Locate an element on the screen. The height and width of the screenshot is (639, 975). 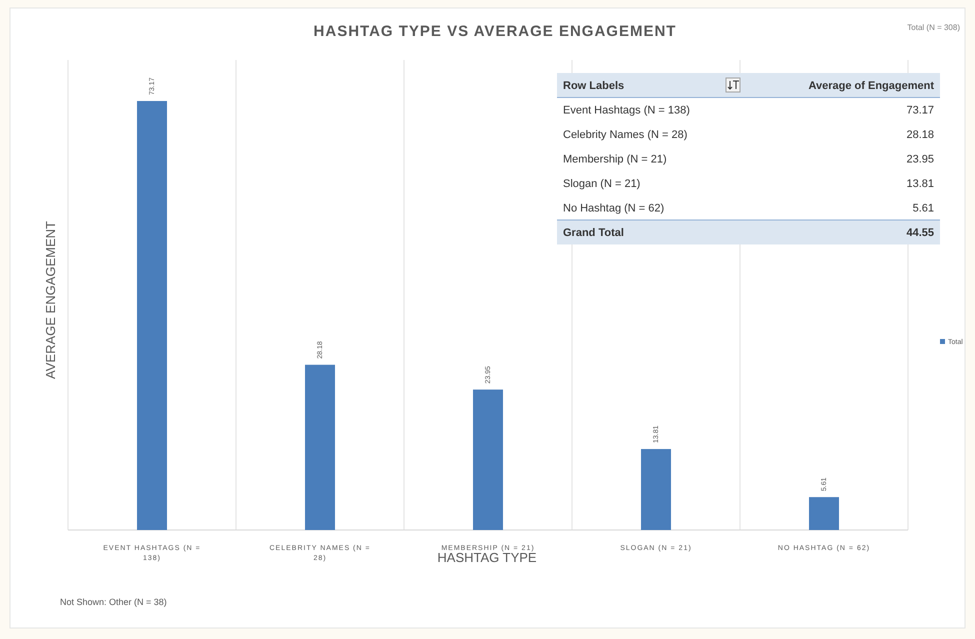
text: Average of Engagement is located at coordinates (871, 86).